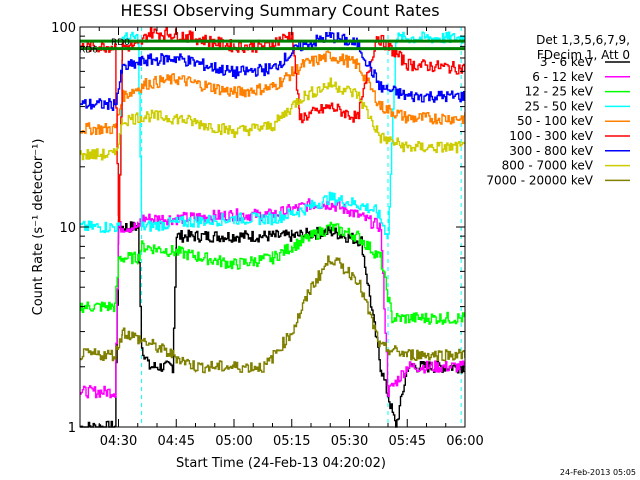 The height and width of the screenshot is (480, 640). What do you see at coordinates (72, 428) in the screenshot?
I see `y-tick-label: 1` at bounding box center [72, 428].